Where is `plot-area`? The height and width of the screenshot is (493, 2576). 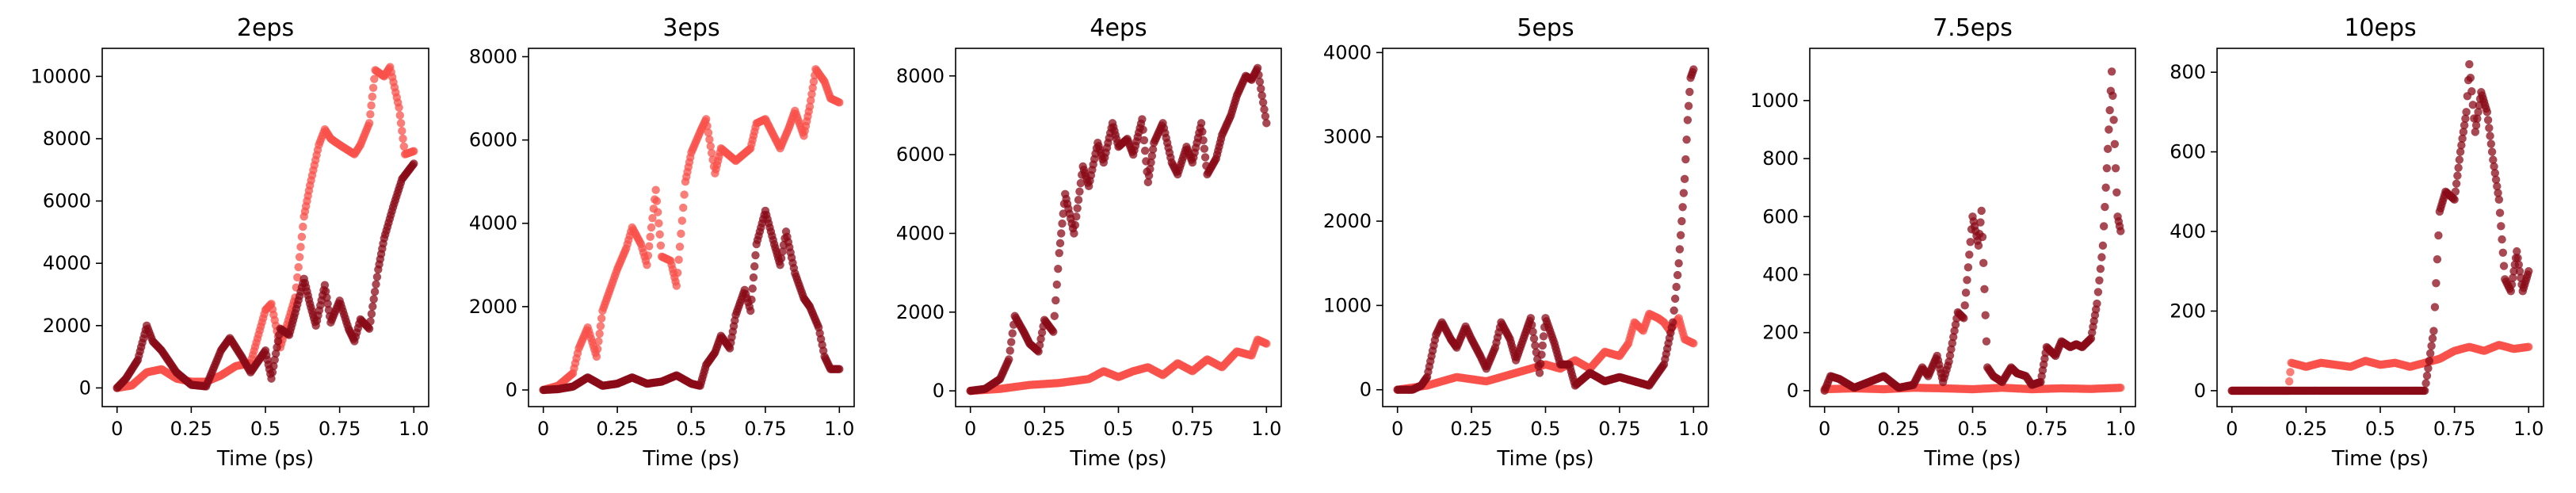 plot-area is located at coordinates (1545, 229).